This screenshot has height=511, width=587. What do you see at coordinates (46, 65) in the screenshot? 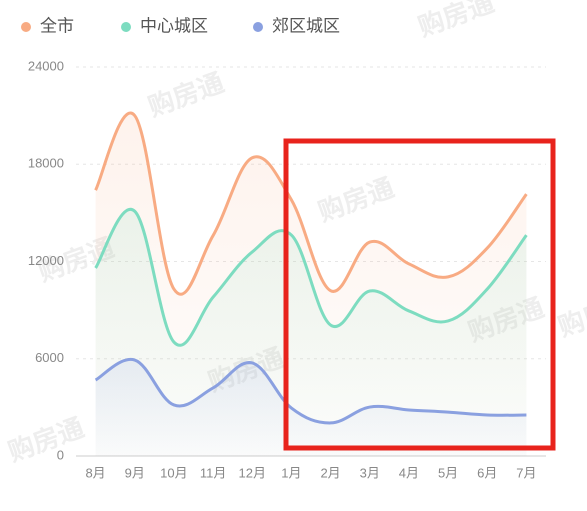
I see `y-tick-label: 24000` at bounding box center [46, 65].